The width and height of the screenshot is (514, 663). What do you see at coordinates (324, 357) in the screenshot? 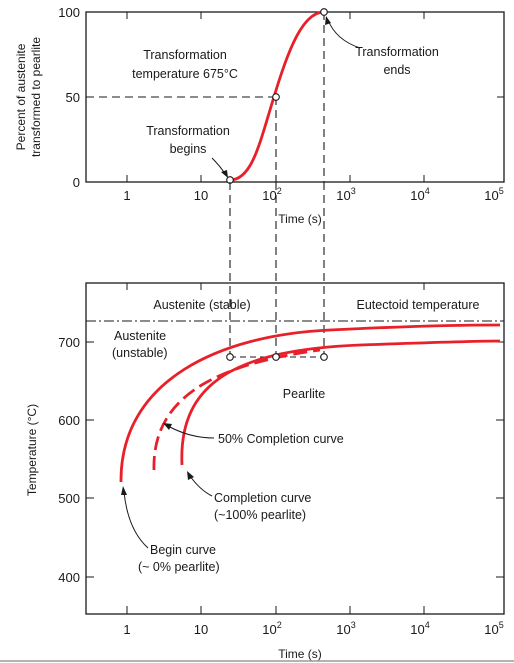
I see `isotherm-end-point` at bounding box center [324, 357].